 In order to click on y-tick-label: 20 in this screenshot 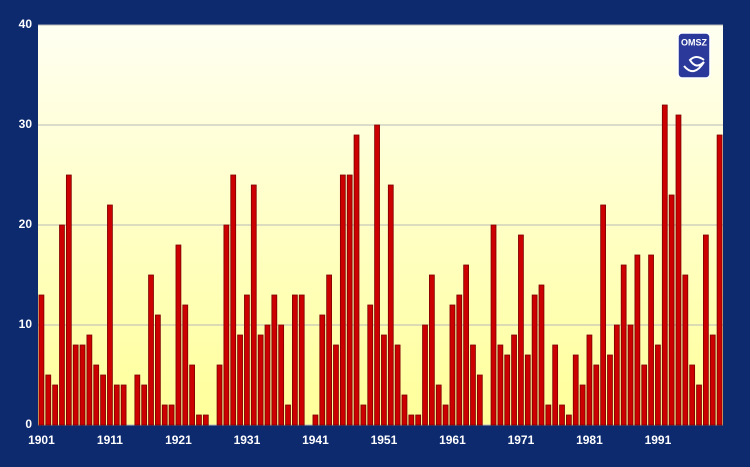, I will do `click(26, 224)`.